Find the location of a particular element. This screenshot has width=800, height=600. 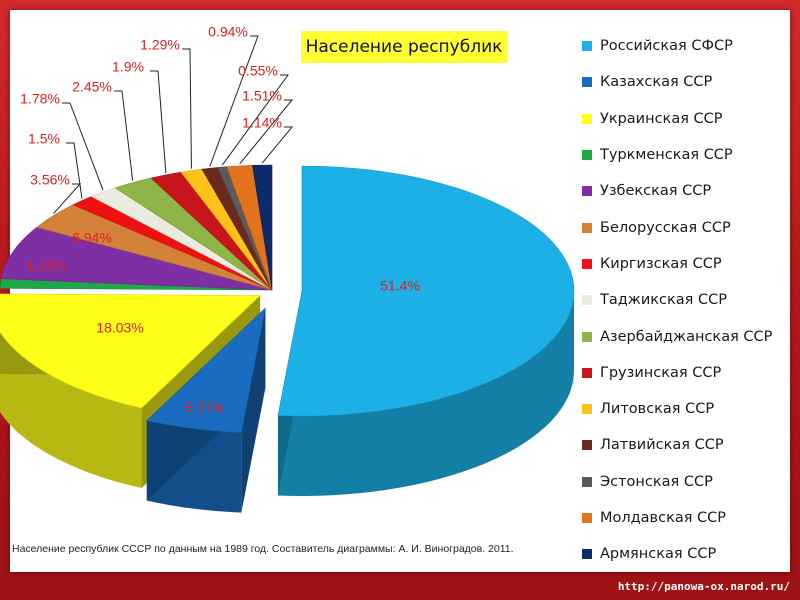

legend-label: Грузинская ССР is located at coordinates (661, 372).